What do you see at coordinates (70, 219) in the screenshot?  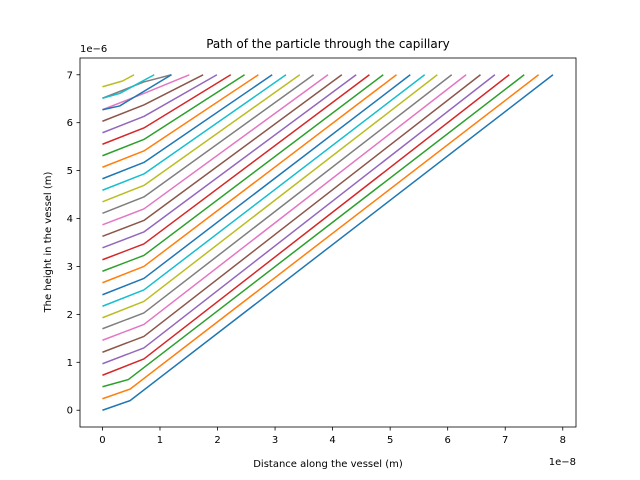 I see `y-tick-label: 4` at bounding box center [70, 219].